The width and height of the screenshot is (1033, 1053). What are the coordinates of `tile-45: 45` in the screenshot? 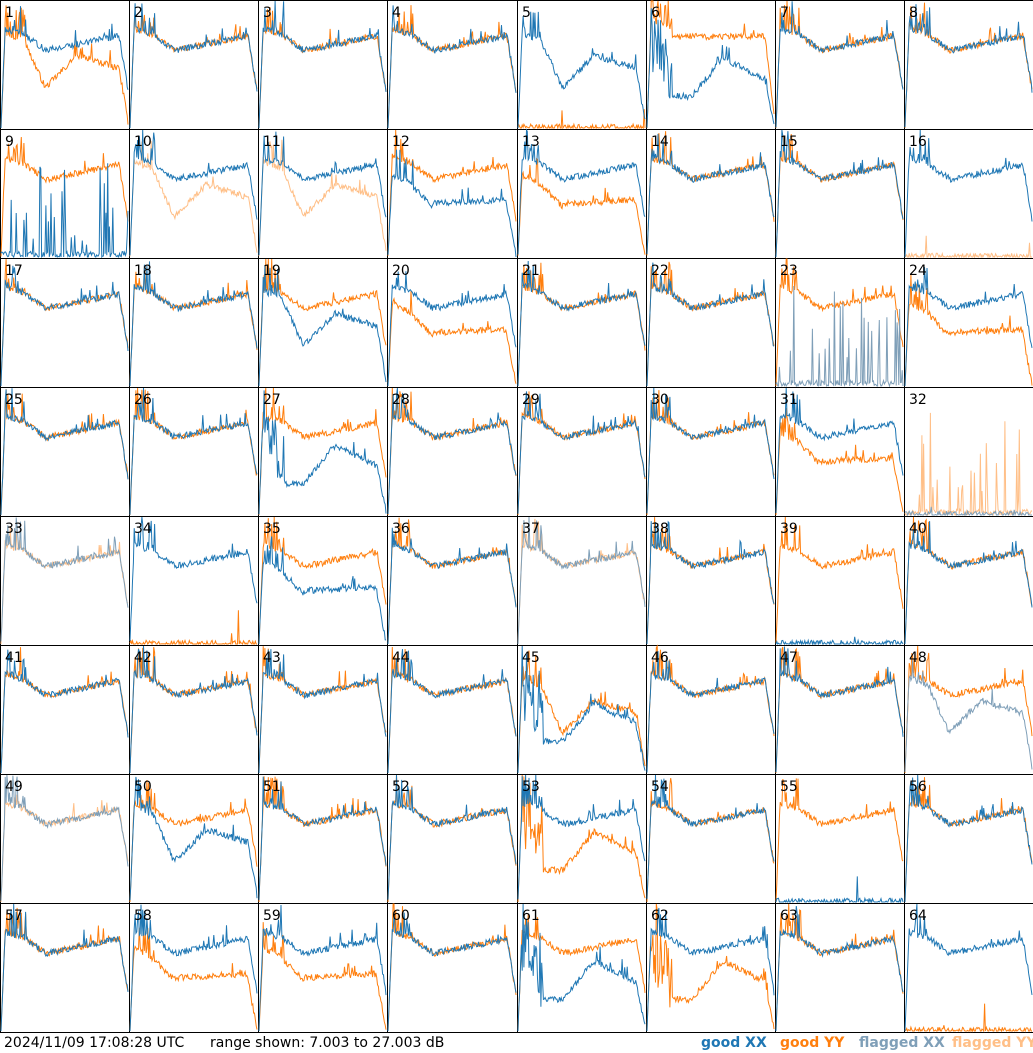 It's located at (582, 710).